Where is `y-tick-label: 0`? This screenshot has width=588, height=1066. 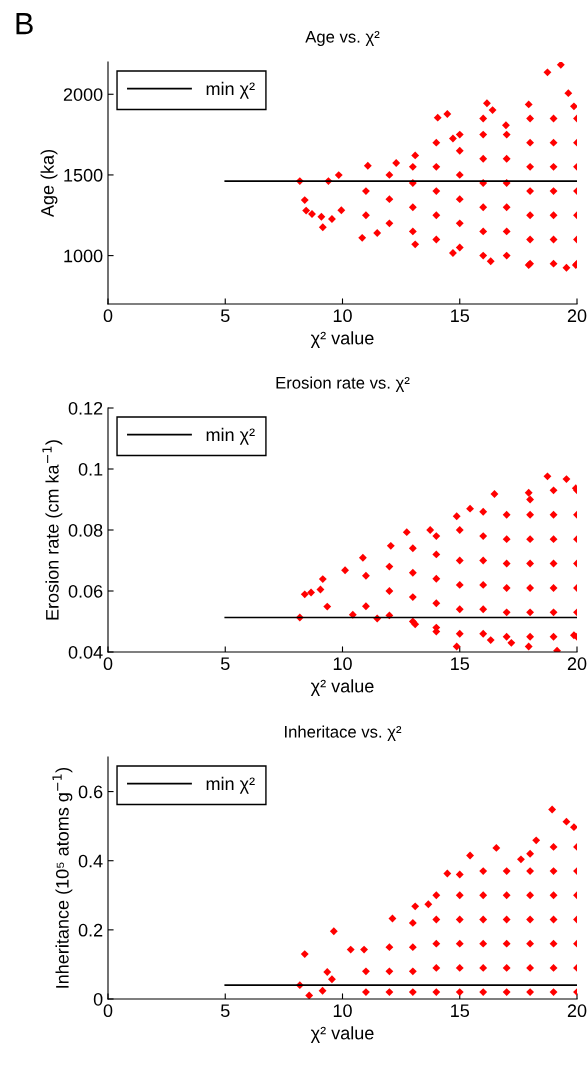 y-tick-label: 0 is located at coordinates (98, 999).